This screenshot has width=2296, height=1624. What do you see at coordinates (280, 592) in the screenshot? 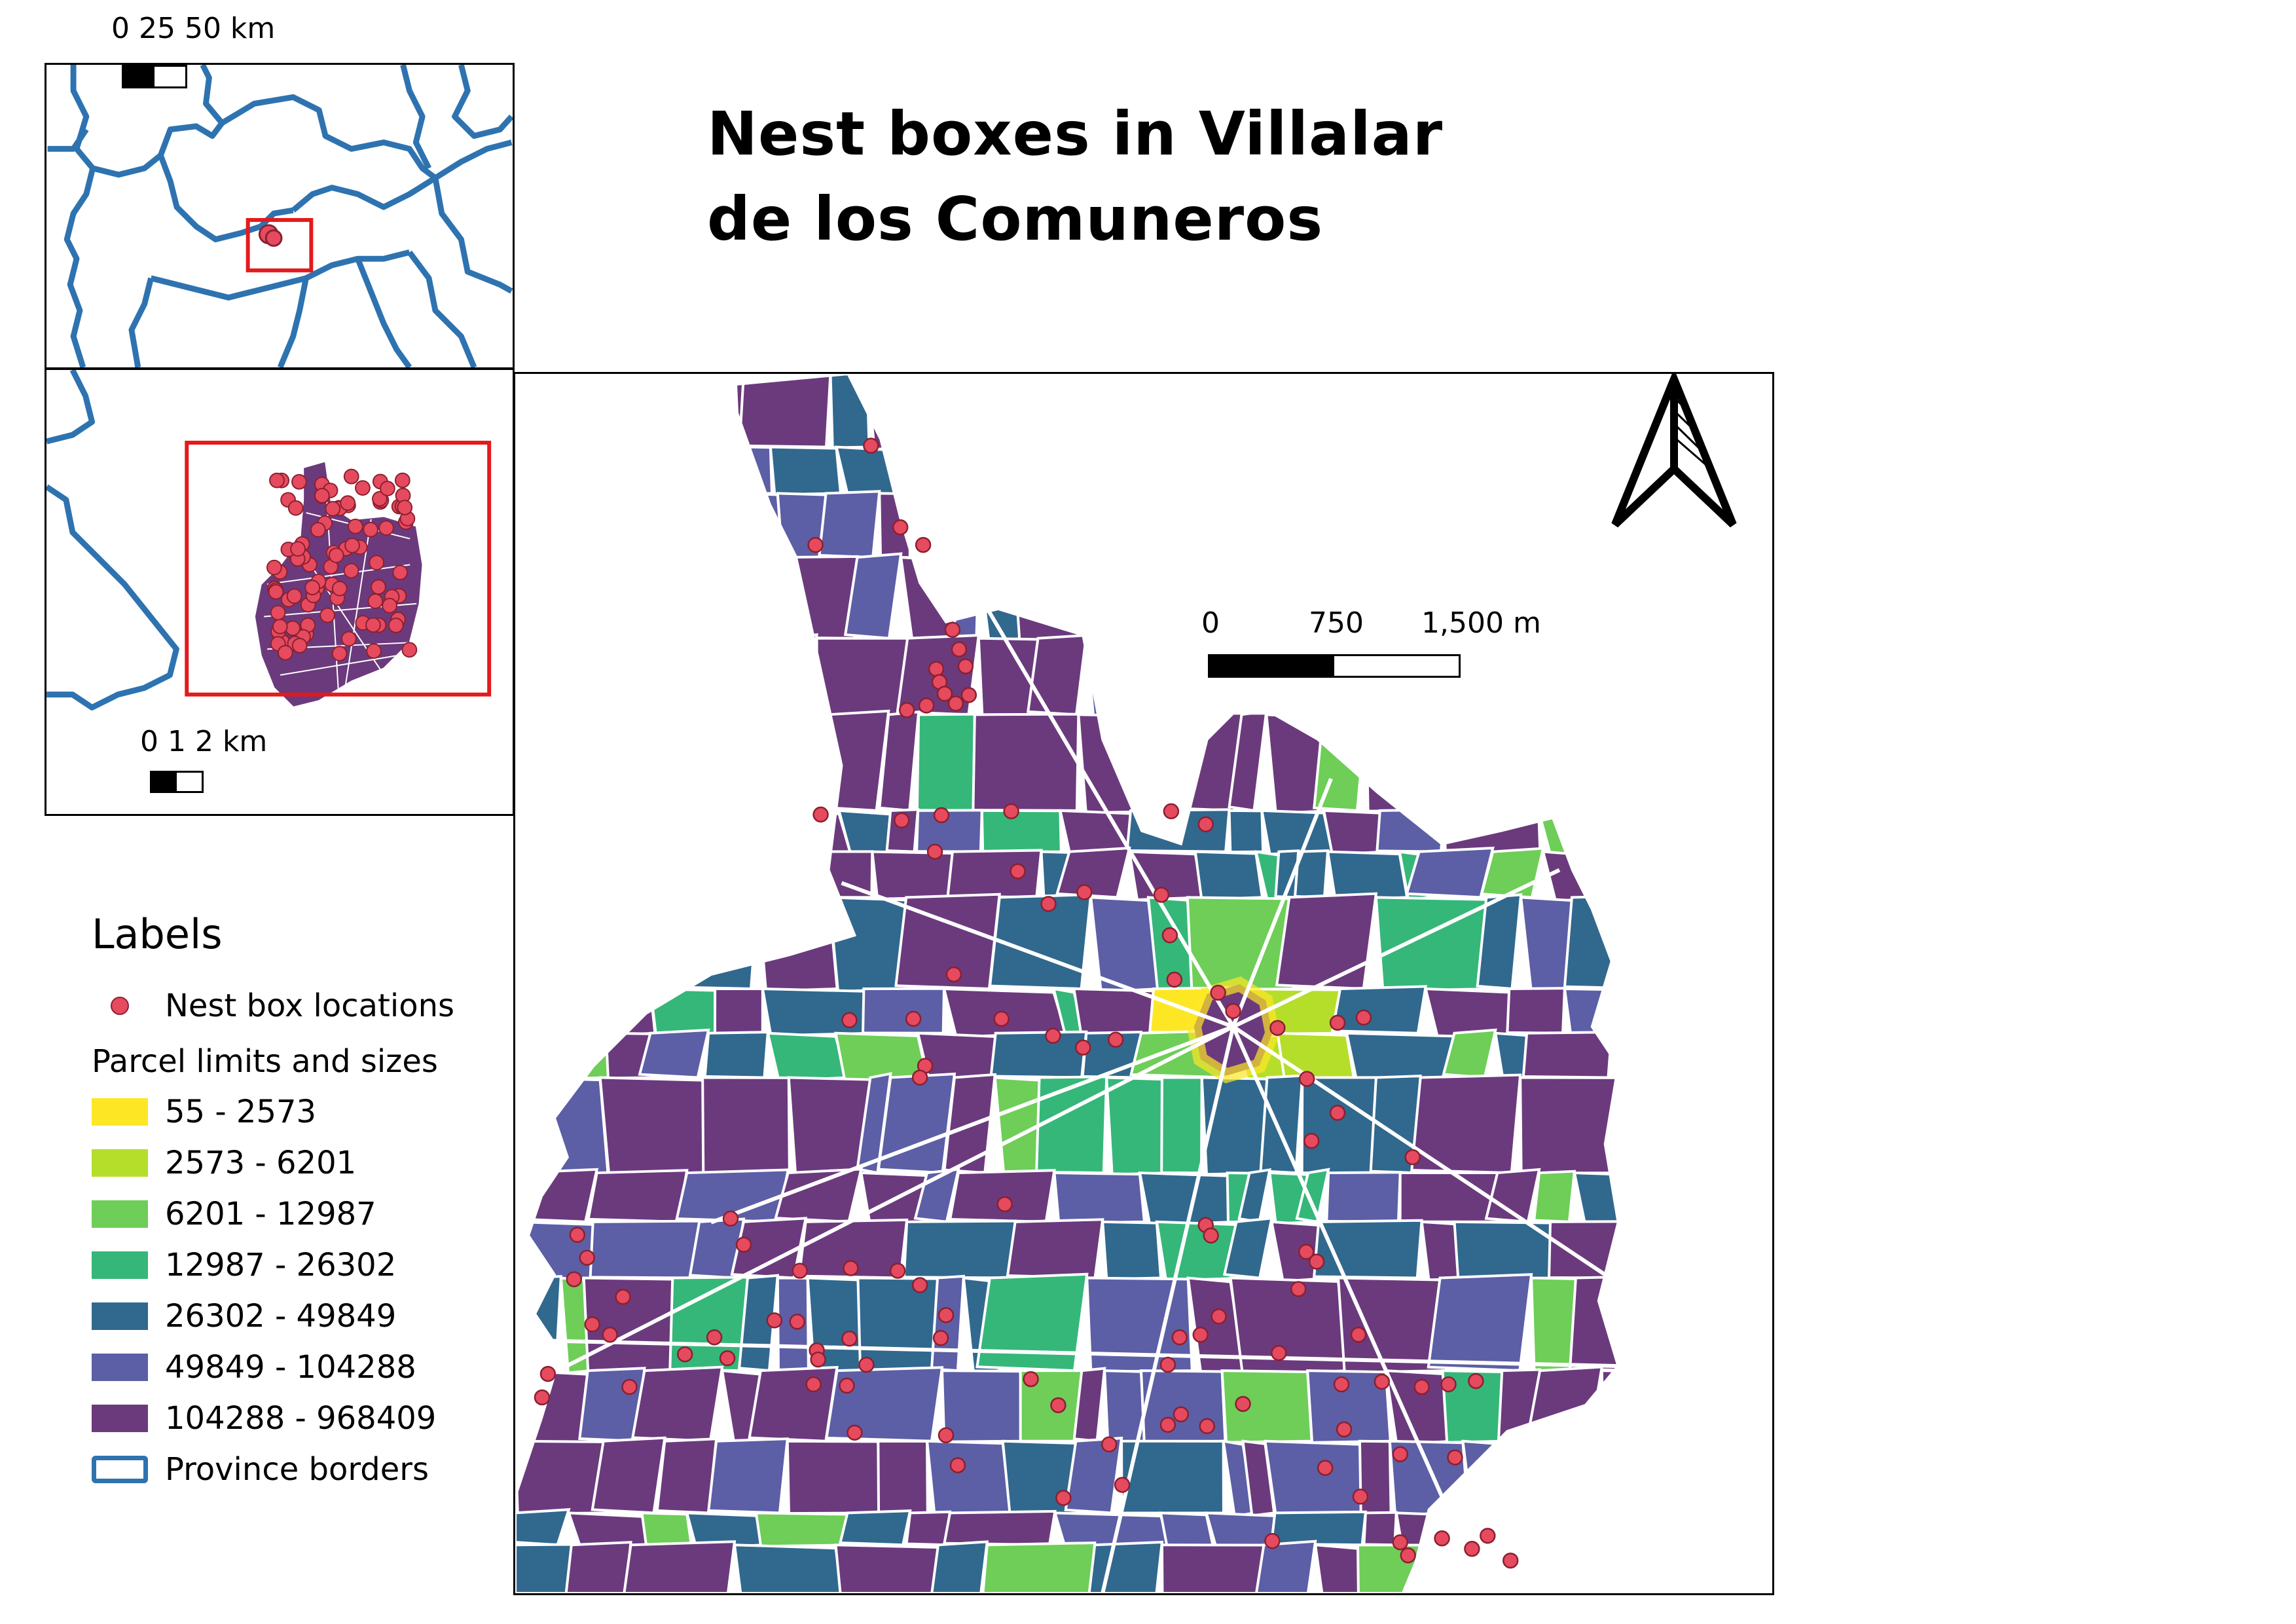
I see `inset-municipality-map: 0 1 2 km` at bounding box center [280, 592].